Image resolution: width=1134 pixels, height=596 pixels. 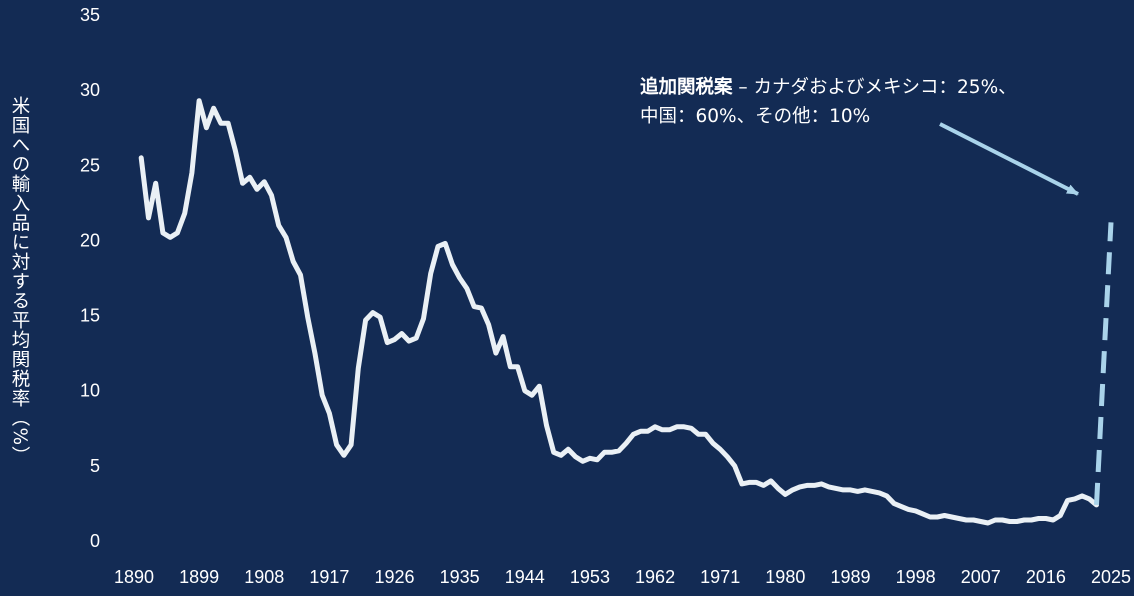 What do you see at coordinates (686, 87) in the screenshot?
I see `annotation-bold: 追加関税案` at bounding box center [686, 87].